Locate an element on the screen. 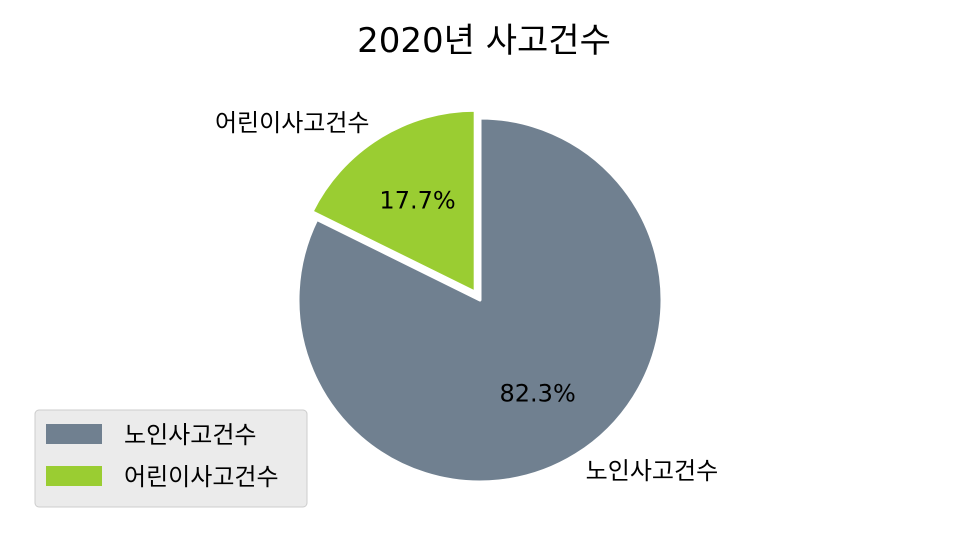  legend-label-2: 어린이사고건수 is located at coordinates (201, 477).